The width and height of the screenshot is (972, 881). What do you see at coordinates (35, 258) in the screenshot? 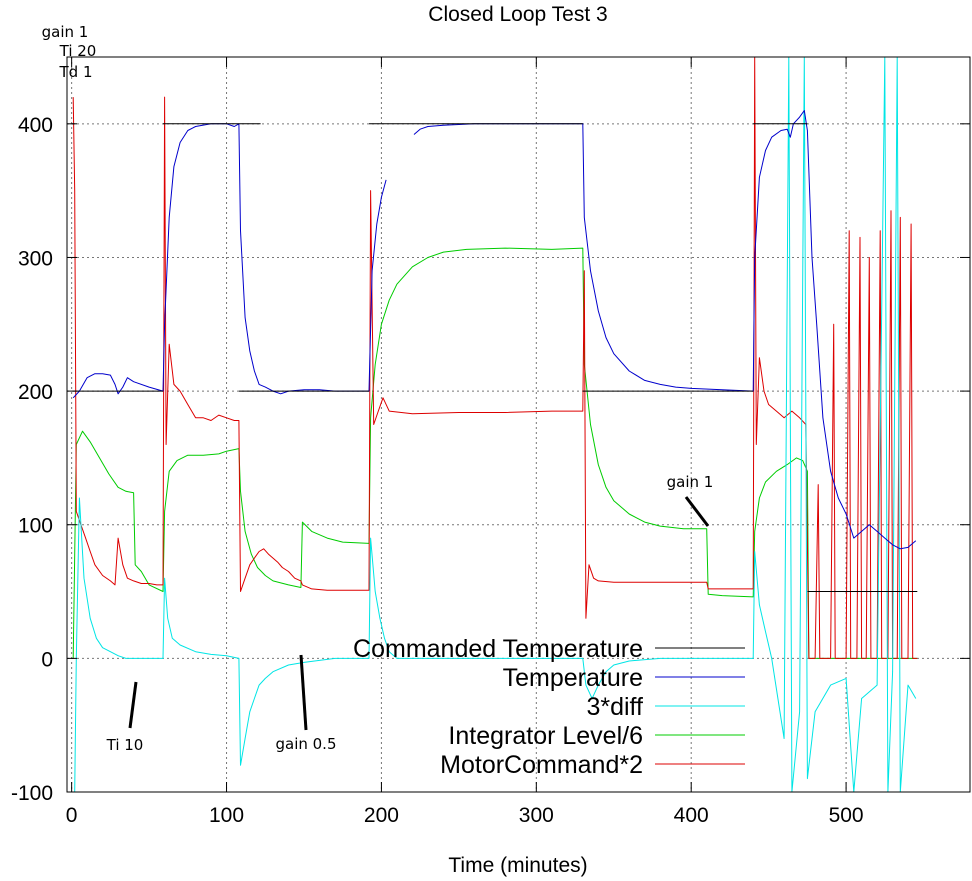
I see `y-tick-label: 300` at bounding box center [35, 258].